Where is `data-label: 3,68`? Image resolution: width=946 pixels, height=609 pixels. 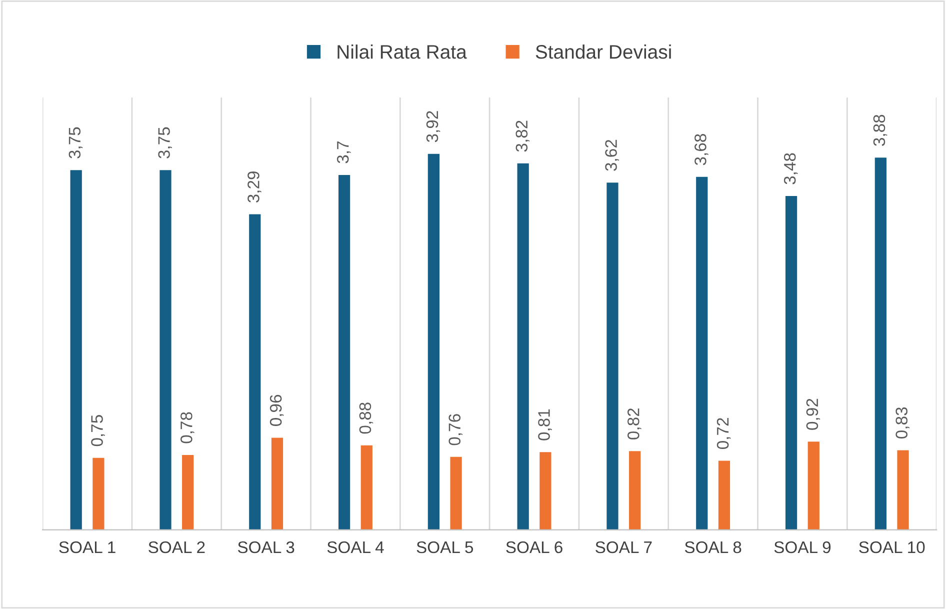 data-label: 3,68 is located at coordinates (701, 150).